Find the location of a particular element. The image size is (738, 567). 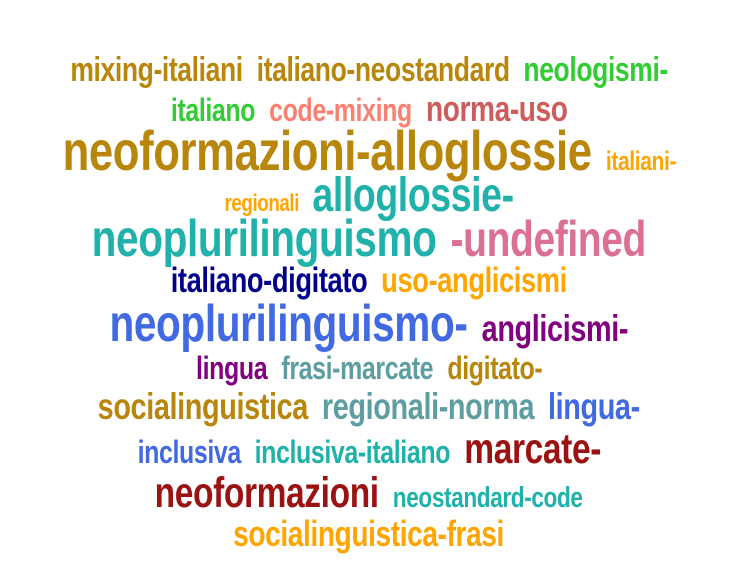

wordcloud-row: neoformazioni neostandard-code is located at coordinates (369, 493).